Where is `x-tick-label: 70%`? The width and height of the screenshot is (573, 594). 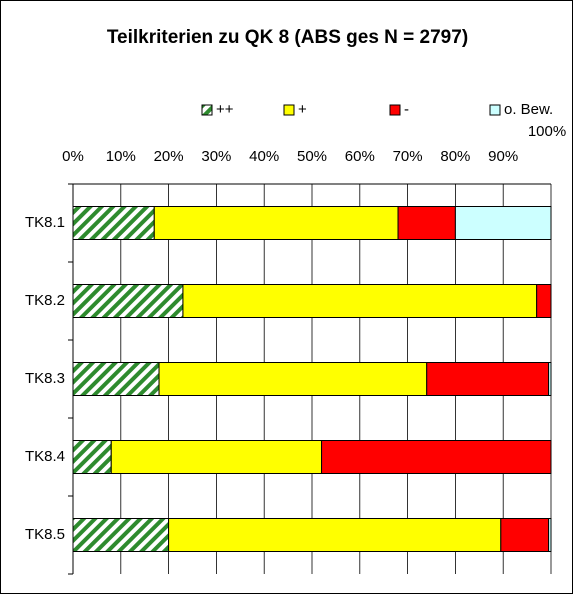 x-tick-label: 70% is located at coordinates (408, 156).